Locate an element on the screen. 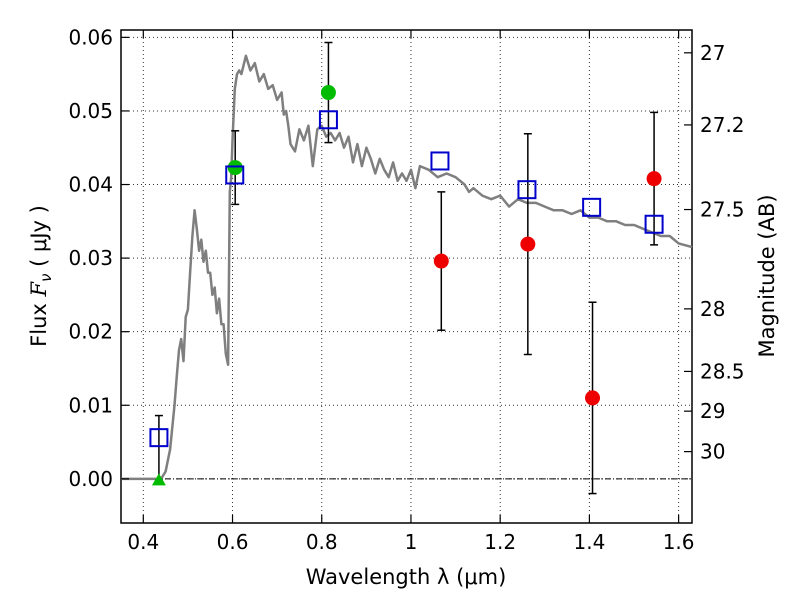  y-axis-title: Flux Fν ( μJy ) is located at coordinates (41, 276).